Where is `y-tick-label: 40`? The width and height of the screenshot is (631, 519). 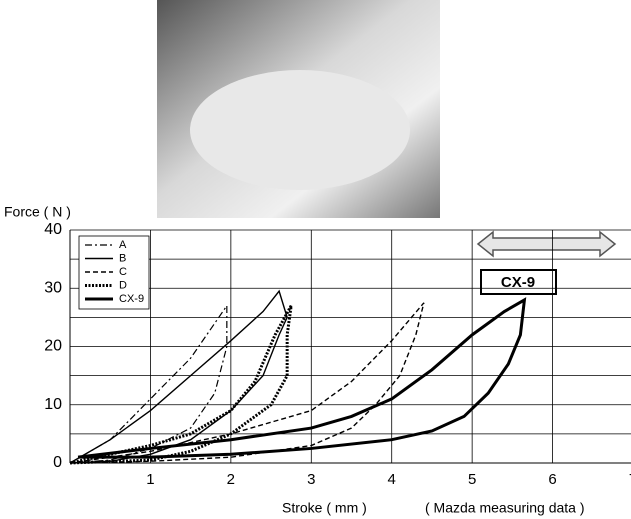
y-tick-label: 40 is located at coordinates (53, 229).